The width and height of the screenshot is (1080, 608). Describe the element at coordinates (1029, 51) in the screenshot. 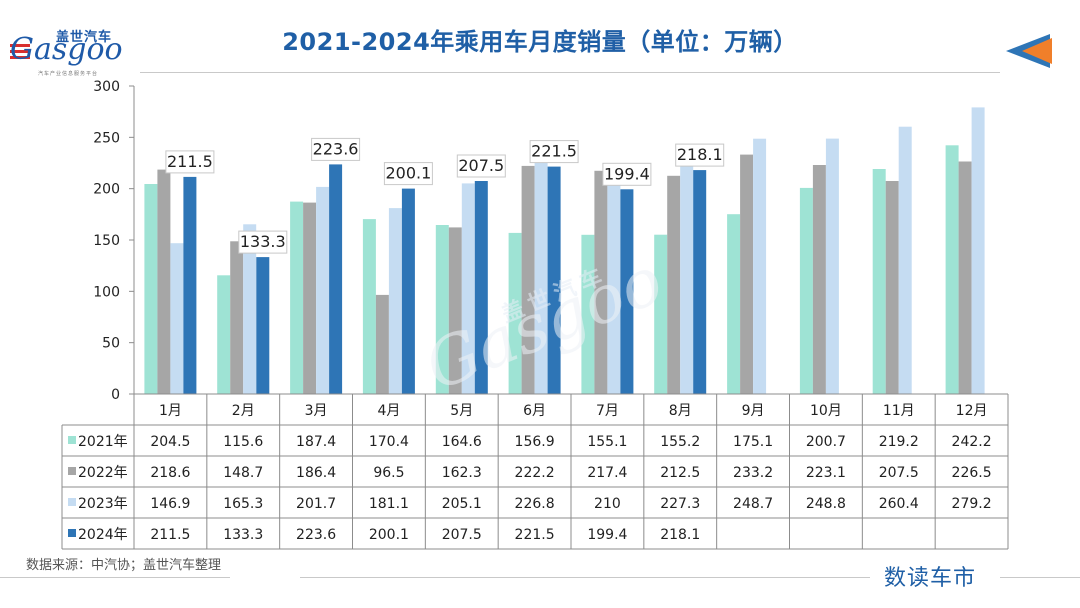

I see `corner-arrow-icon` at that location.